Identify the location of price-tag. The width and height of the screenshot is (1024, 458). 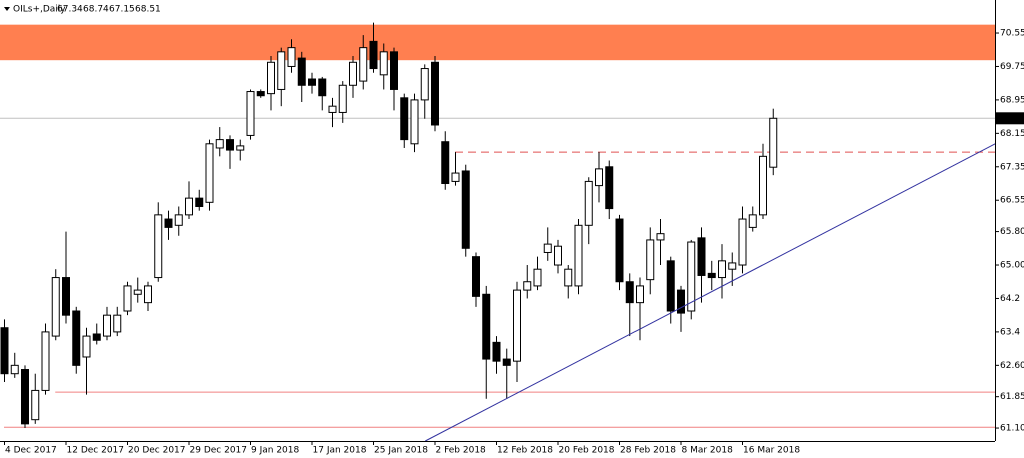
(1010, 118).